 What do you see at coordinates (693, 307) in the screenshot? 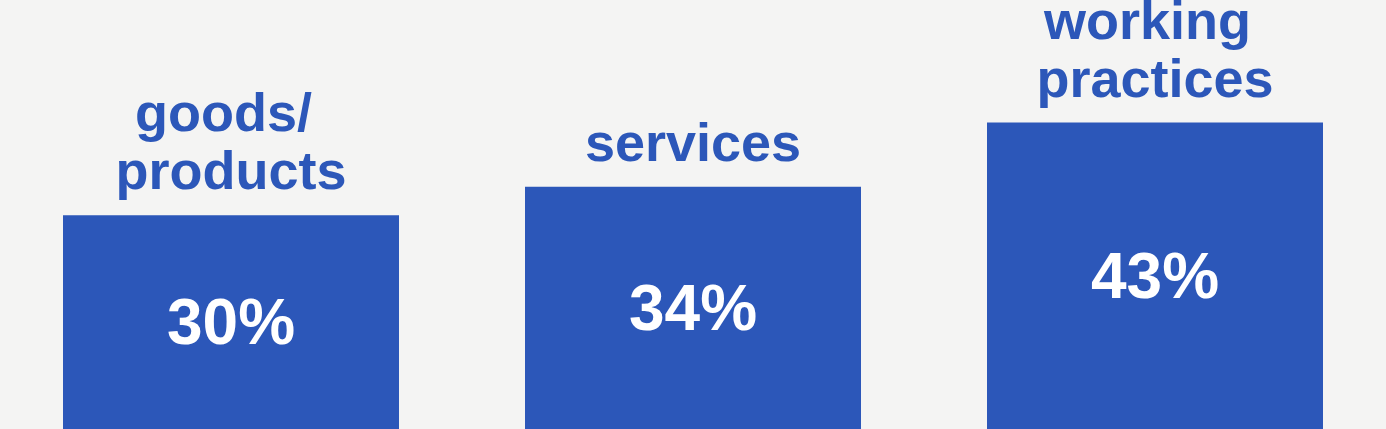
I see `data-label: 34%` at bounding box center [693, 307].